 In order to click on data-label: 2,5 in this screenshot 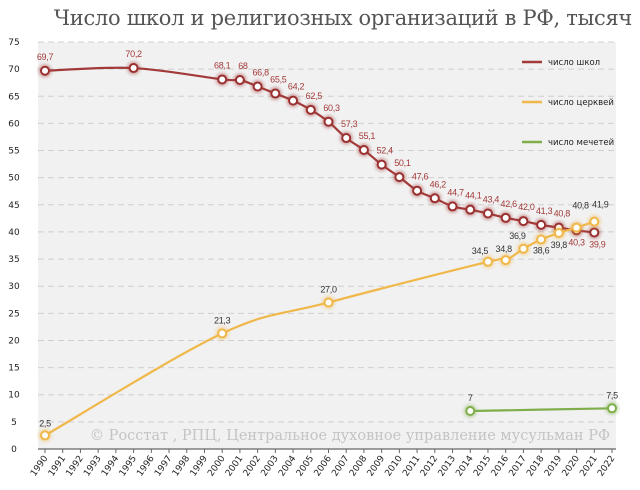, I will do `click(45, 423)`.